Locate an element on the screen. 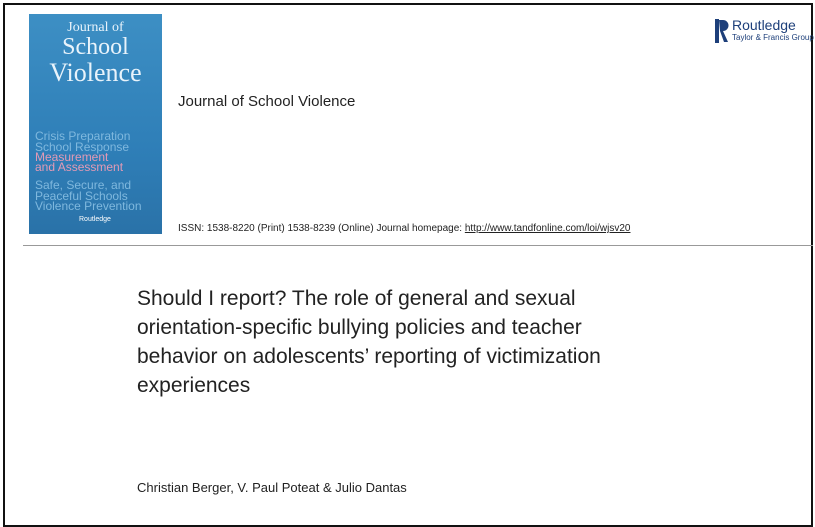 The height and width of the screenshot is (527, 815). cover-topic: Safe, Secure, and is located at coordinates (83, 185).